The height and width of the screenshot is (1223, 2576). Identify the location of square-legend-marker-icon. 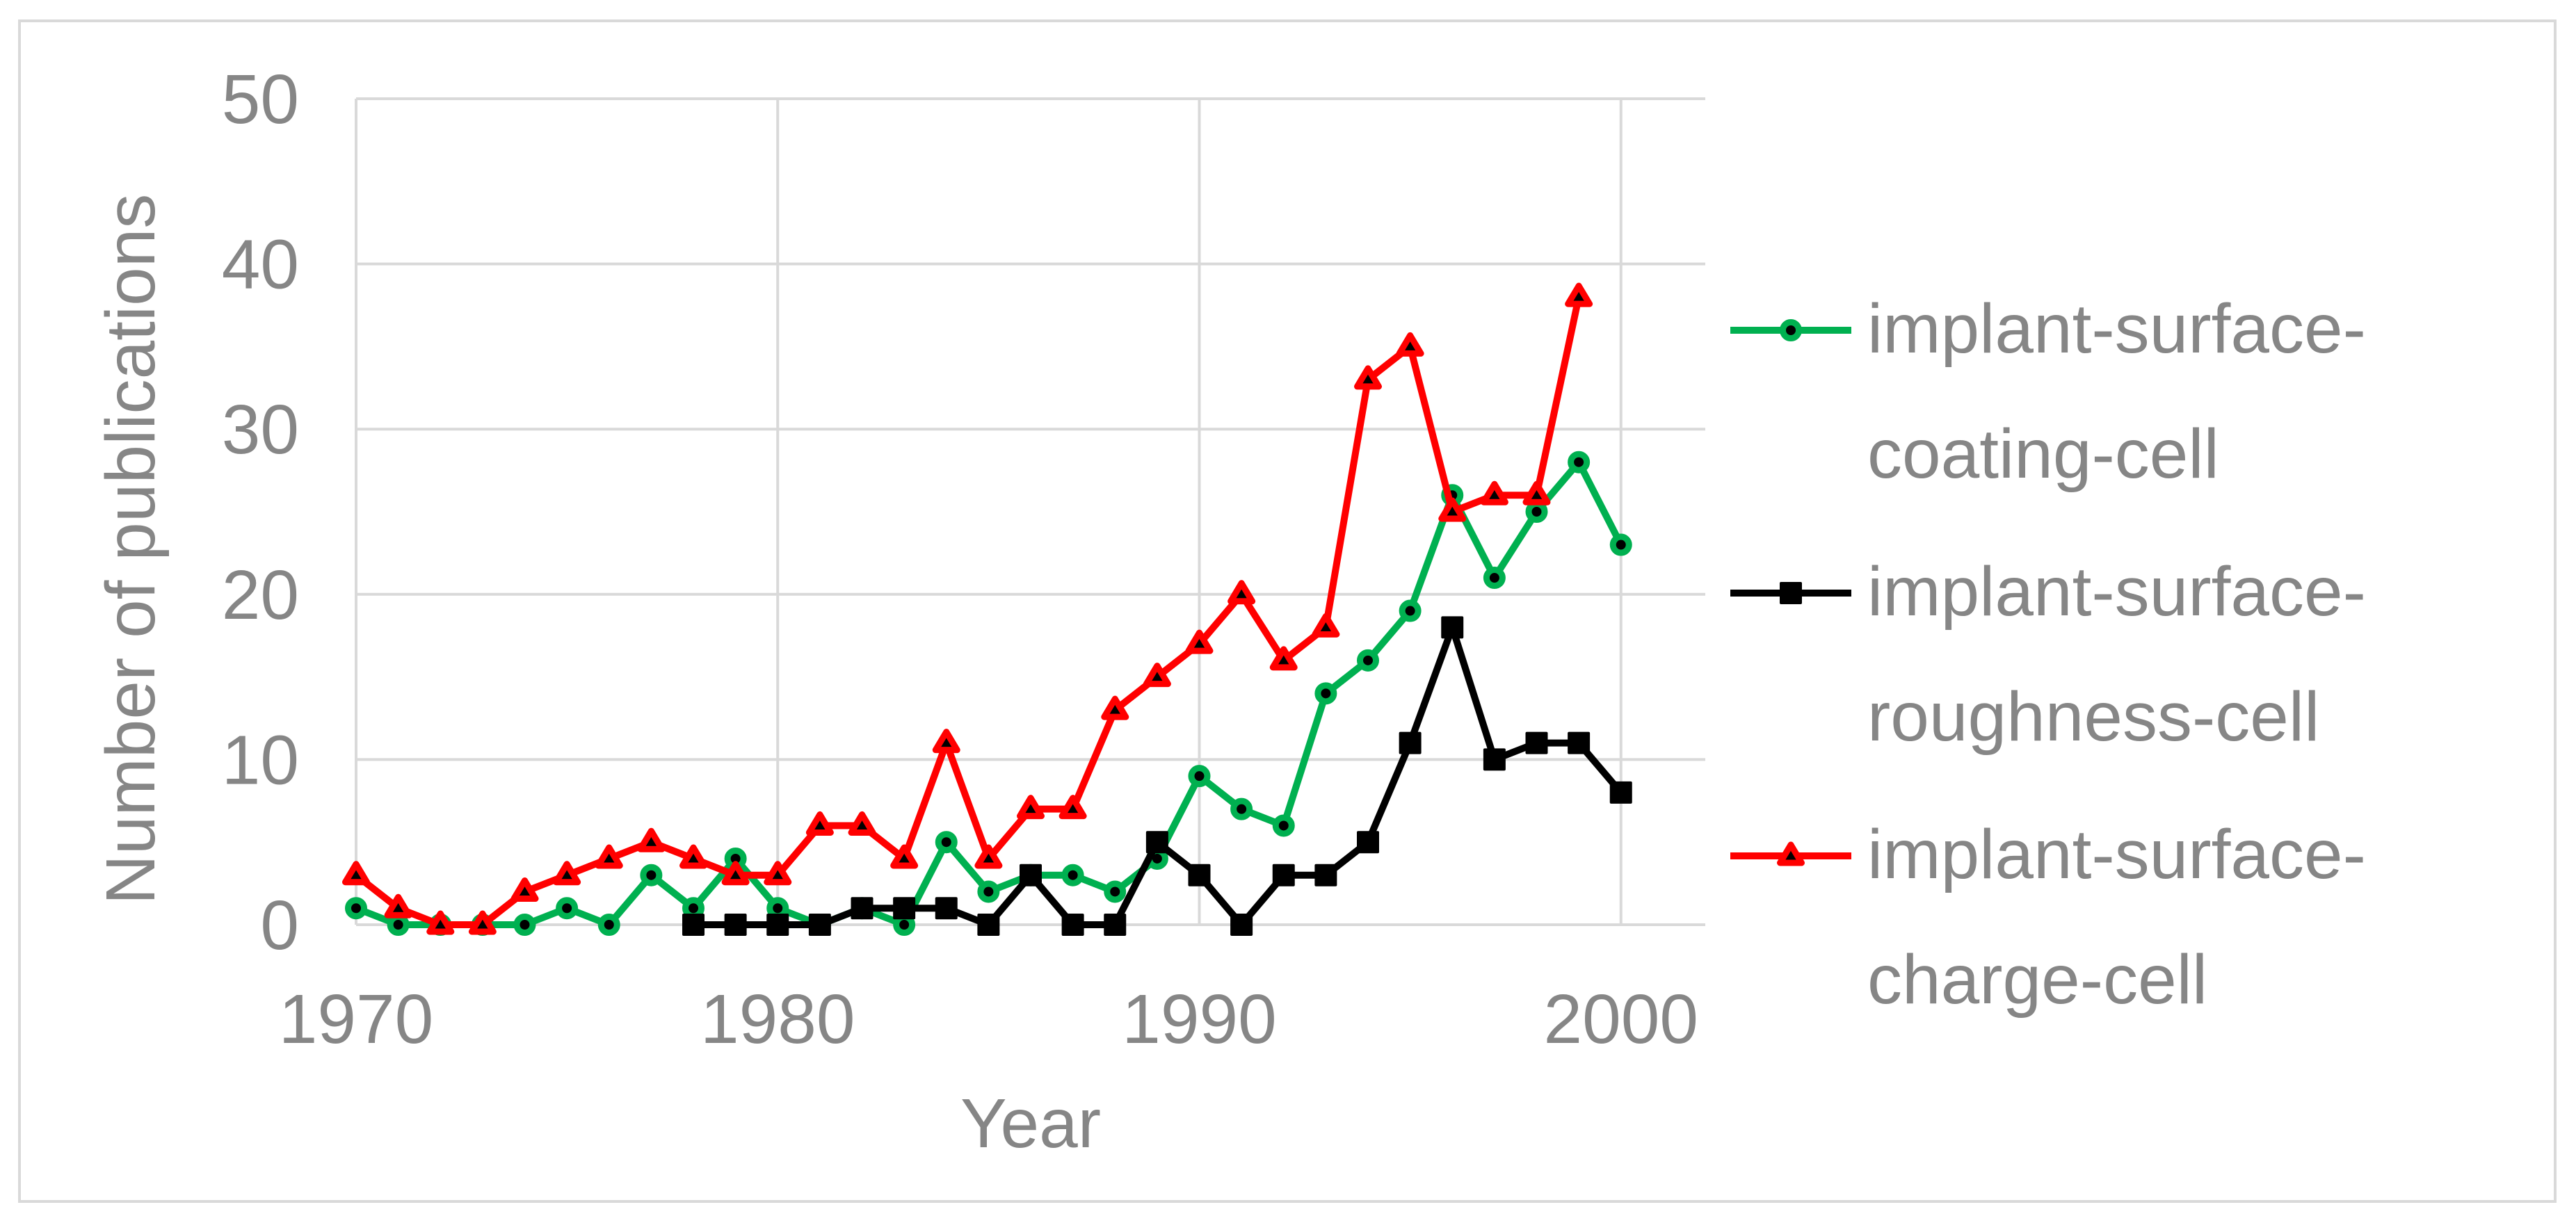
(1790, 593).